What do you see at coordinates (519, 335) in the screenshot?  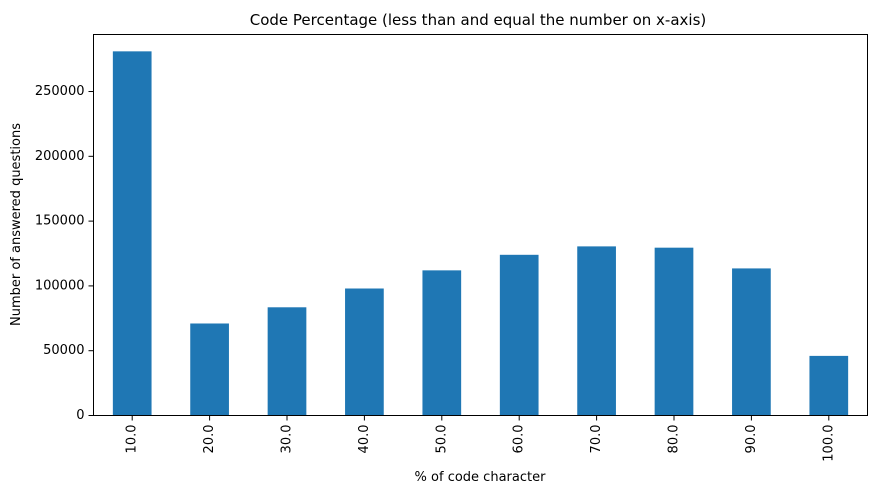 I see `bar-60.0` at bounding box center [519, 335].